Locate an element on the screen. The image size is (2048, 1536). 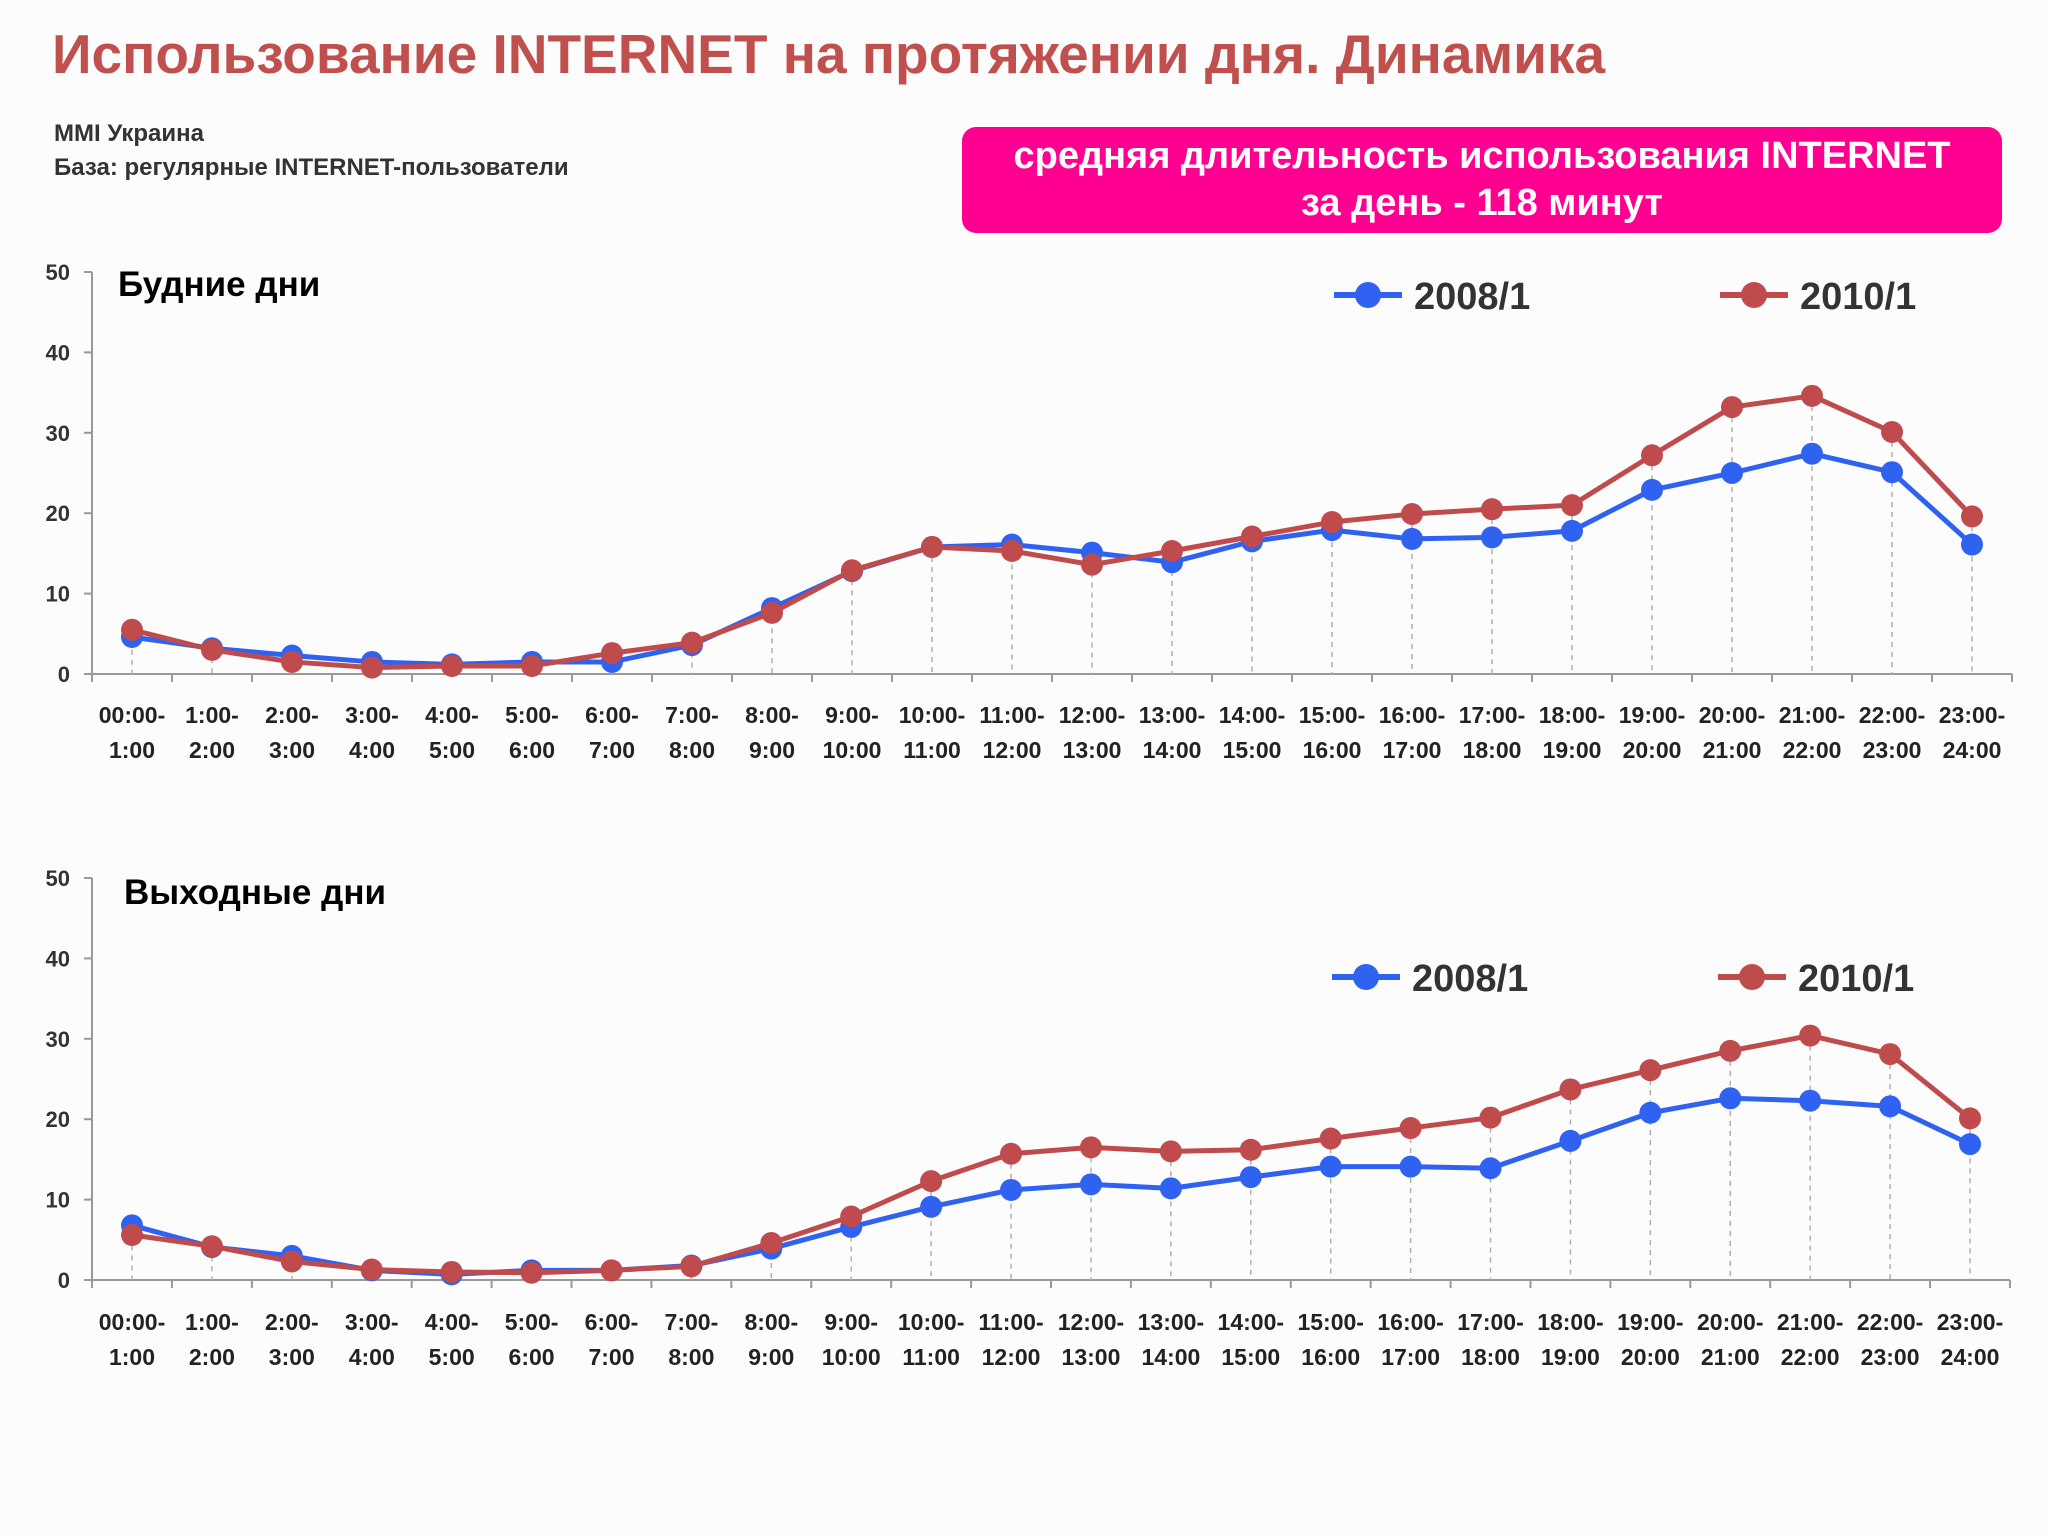
legend-label: 2008/1 is located at coordinates (1472, 297).